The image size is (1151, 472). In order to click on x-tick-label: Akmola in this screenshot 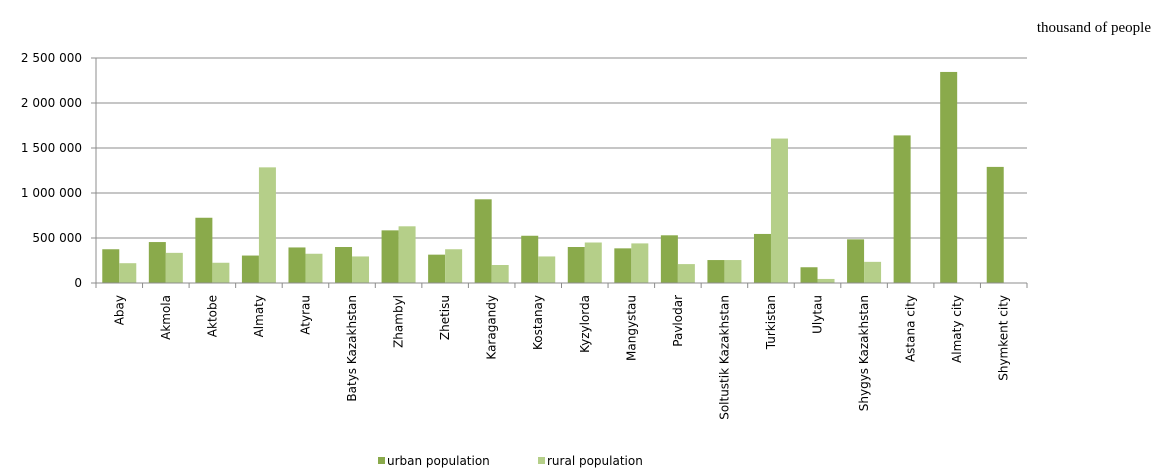, I will do `click(166, 317)`.